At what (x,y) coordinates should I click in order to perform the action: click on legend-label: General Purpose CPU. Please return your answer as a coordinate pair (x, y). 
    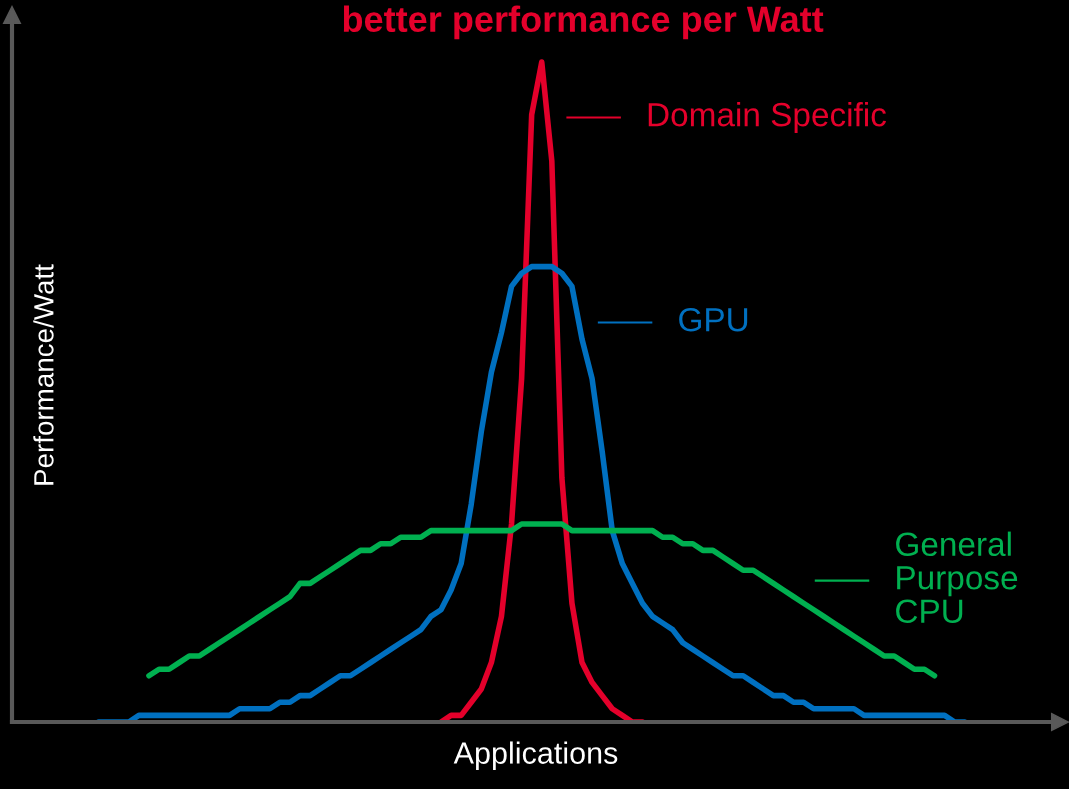
    Looking at the image, I should click on (957, 577).